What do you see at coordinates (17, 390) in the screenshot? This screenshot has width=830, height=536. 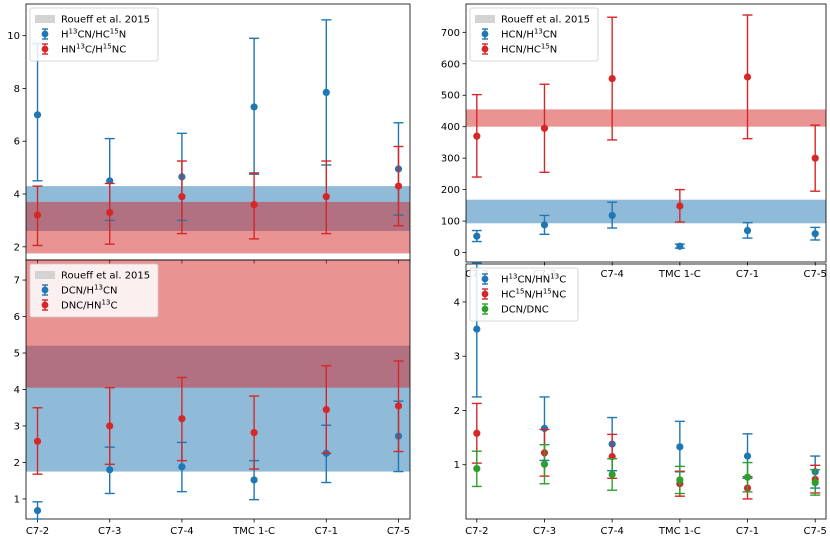 I see `y-tick-label: 4` at bounding box center [17, 390].